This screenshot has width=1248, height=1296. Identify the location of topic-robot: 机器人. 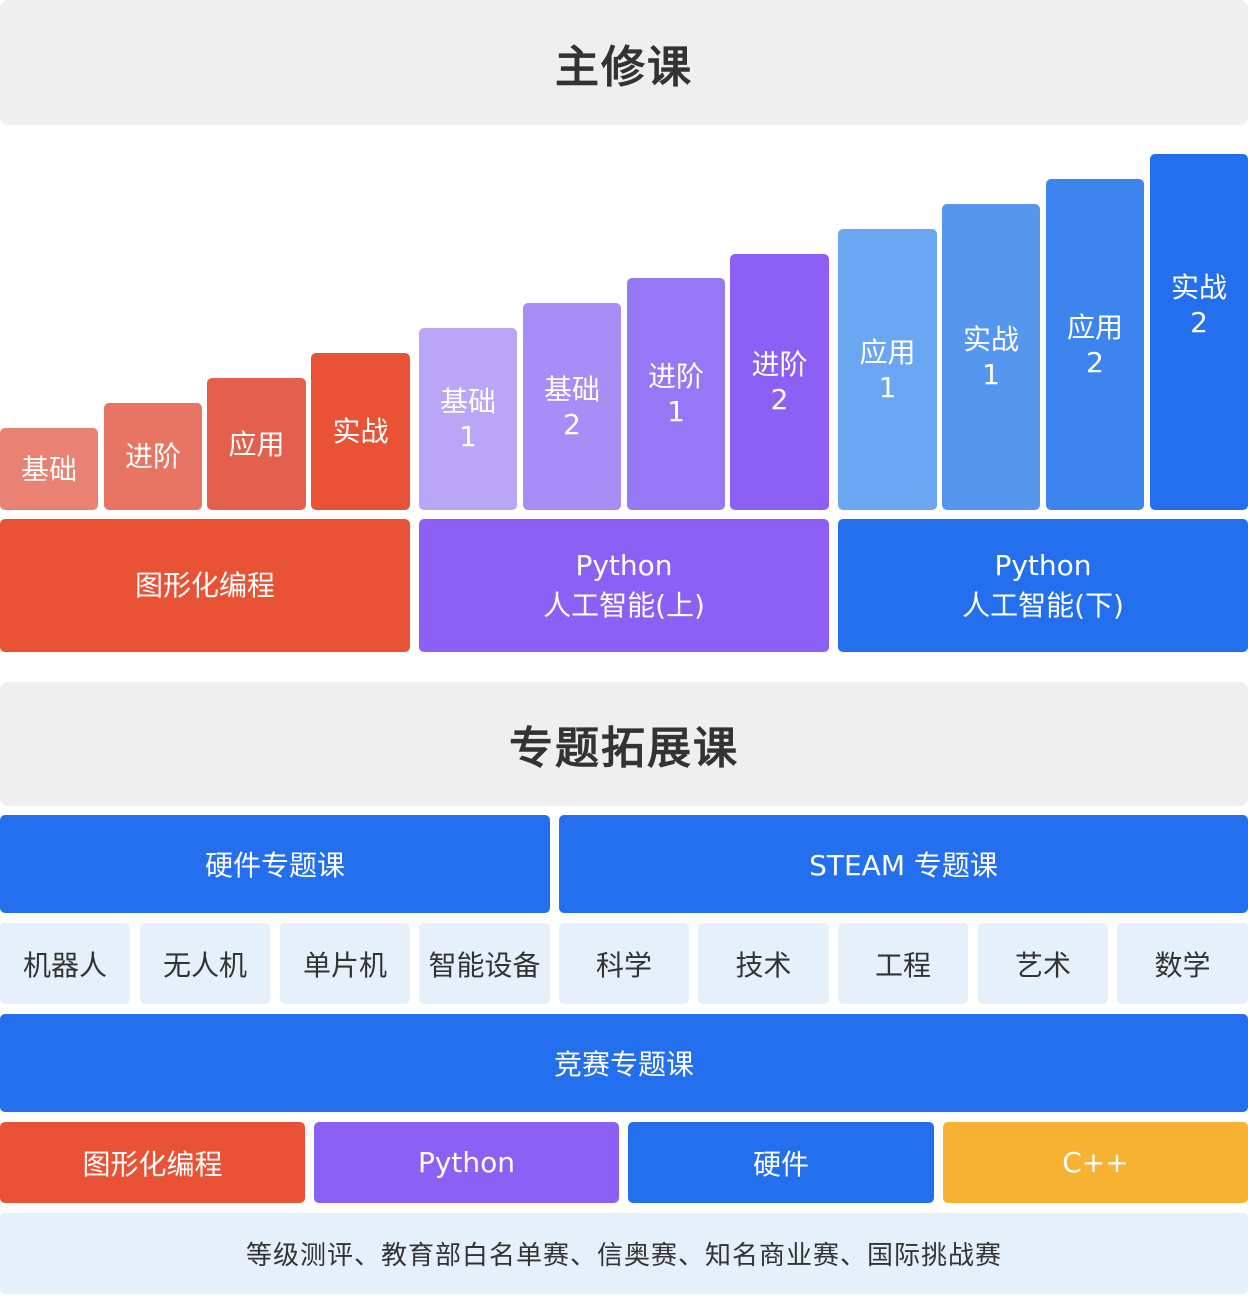
(65, 963).